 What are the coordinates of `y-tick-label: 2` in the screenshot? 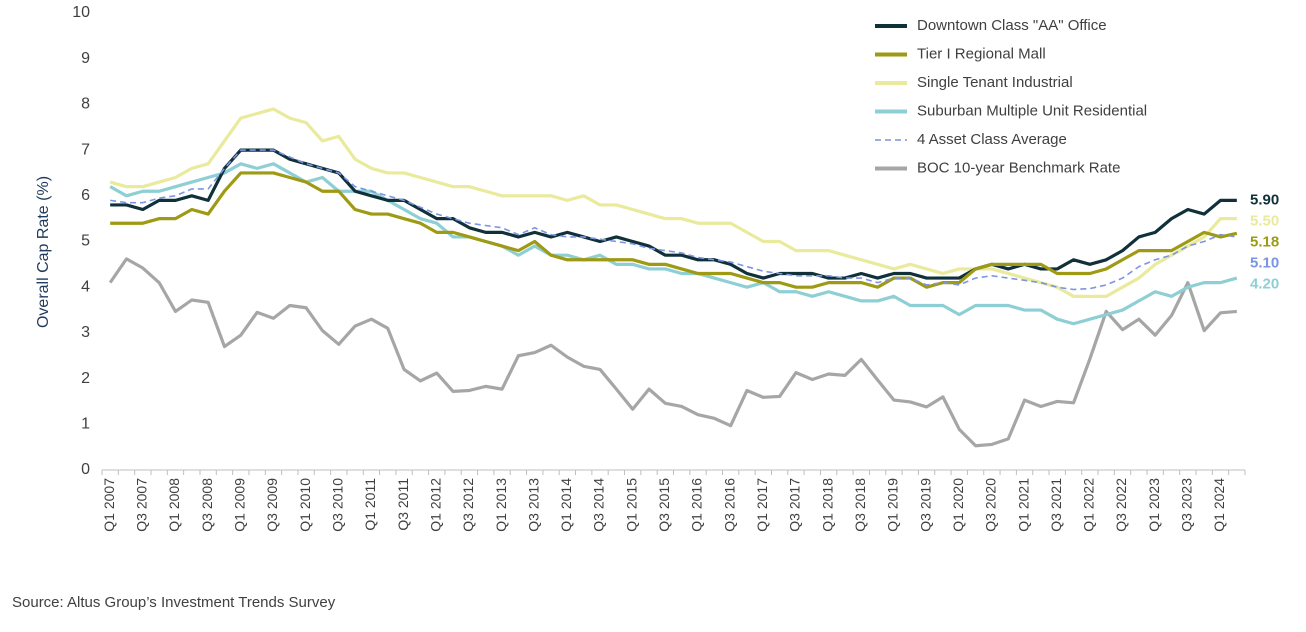 It's located at (85, 378).